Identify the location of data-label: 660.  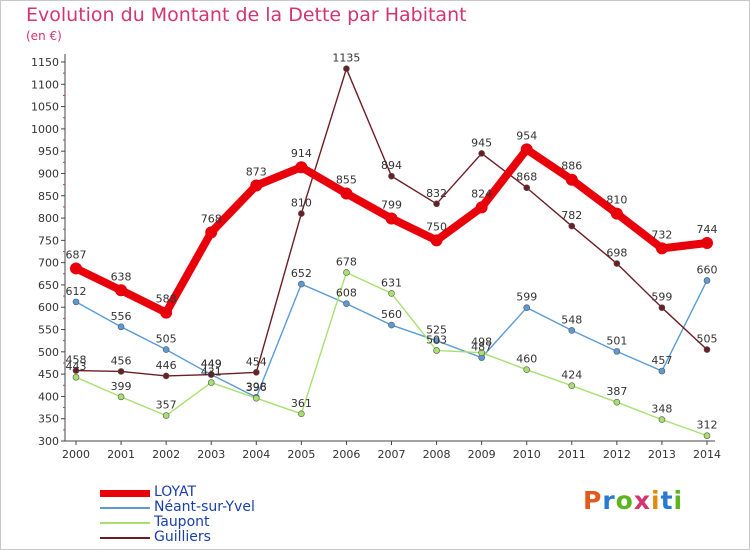
(707, 269).